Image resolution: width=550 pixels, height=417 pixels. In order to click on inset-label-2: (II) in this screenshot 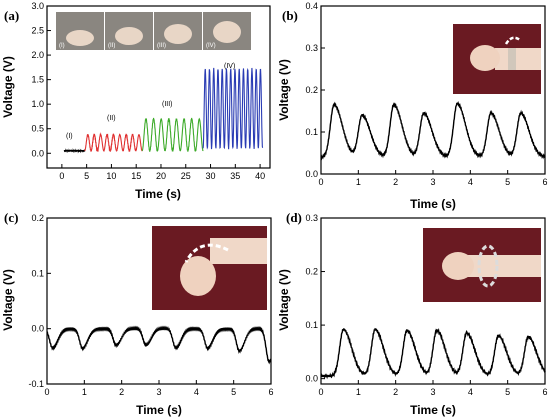, I will do `click(111, 46)`.